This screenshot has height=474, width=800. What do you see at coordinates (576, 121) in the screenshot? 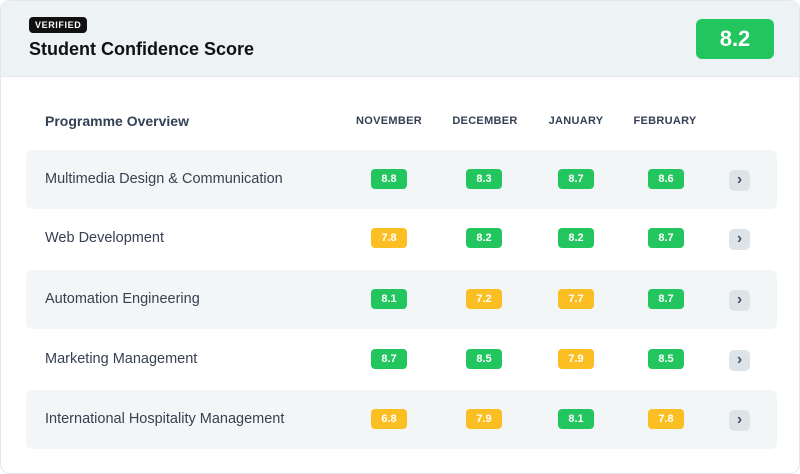
I see `column-header-january: JANUARY` at bounding box center [576, 121].